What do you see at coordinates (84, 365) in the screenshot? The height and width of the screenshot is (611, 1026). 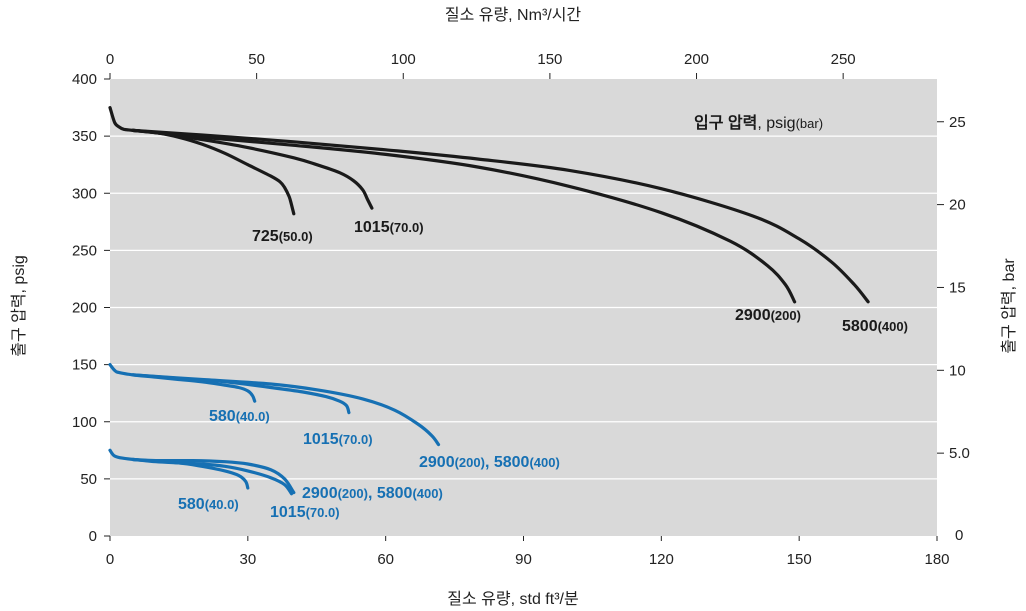 I see `tick-label-left: 150` at bounding box center [84, 365].